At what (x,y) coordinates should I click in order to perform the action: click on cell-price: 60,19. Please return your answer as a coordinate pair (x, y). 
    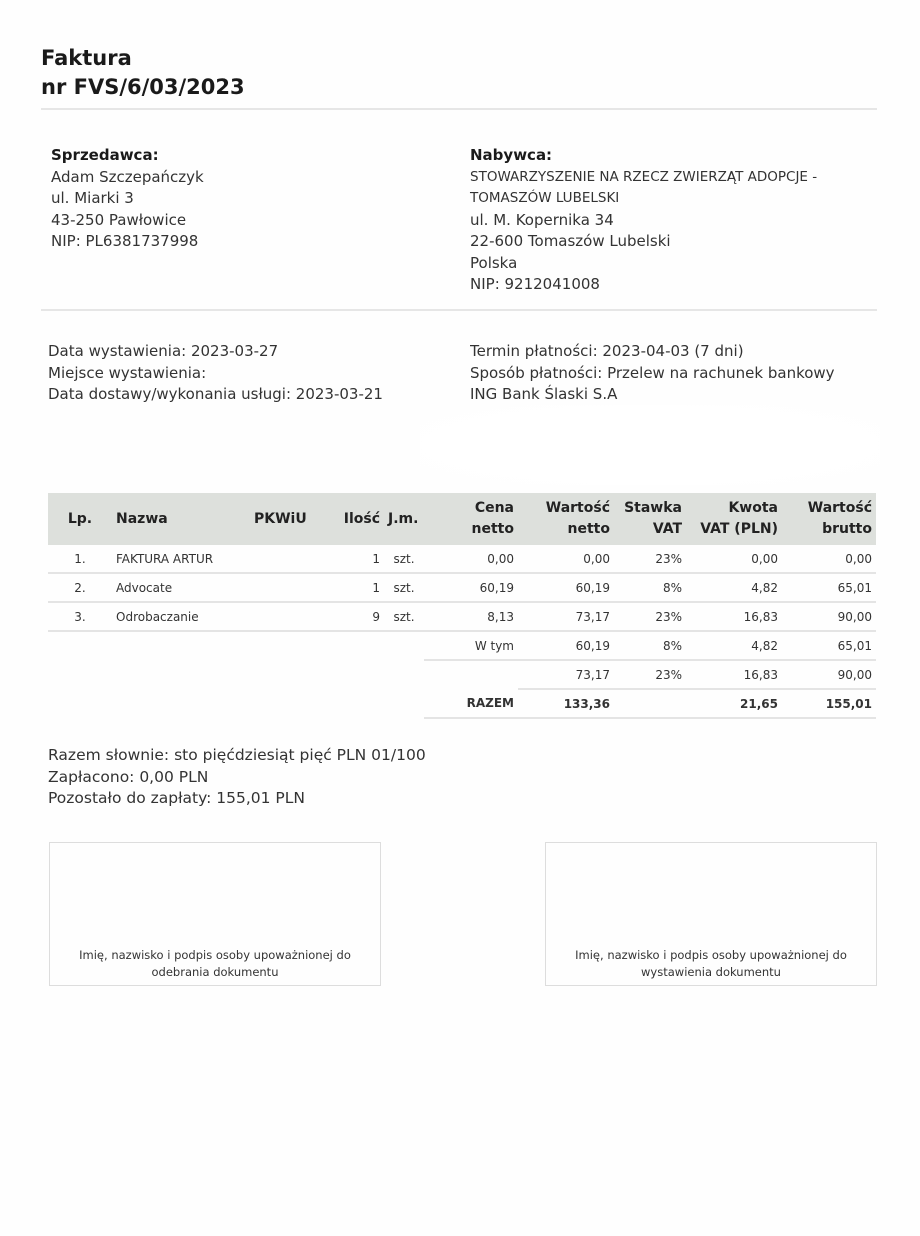
    Looking at the image, I should click on (471, 588).